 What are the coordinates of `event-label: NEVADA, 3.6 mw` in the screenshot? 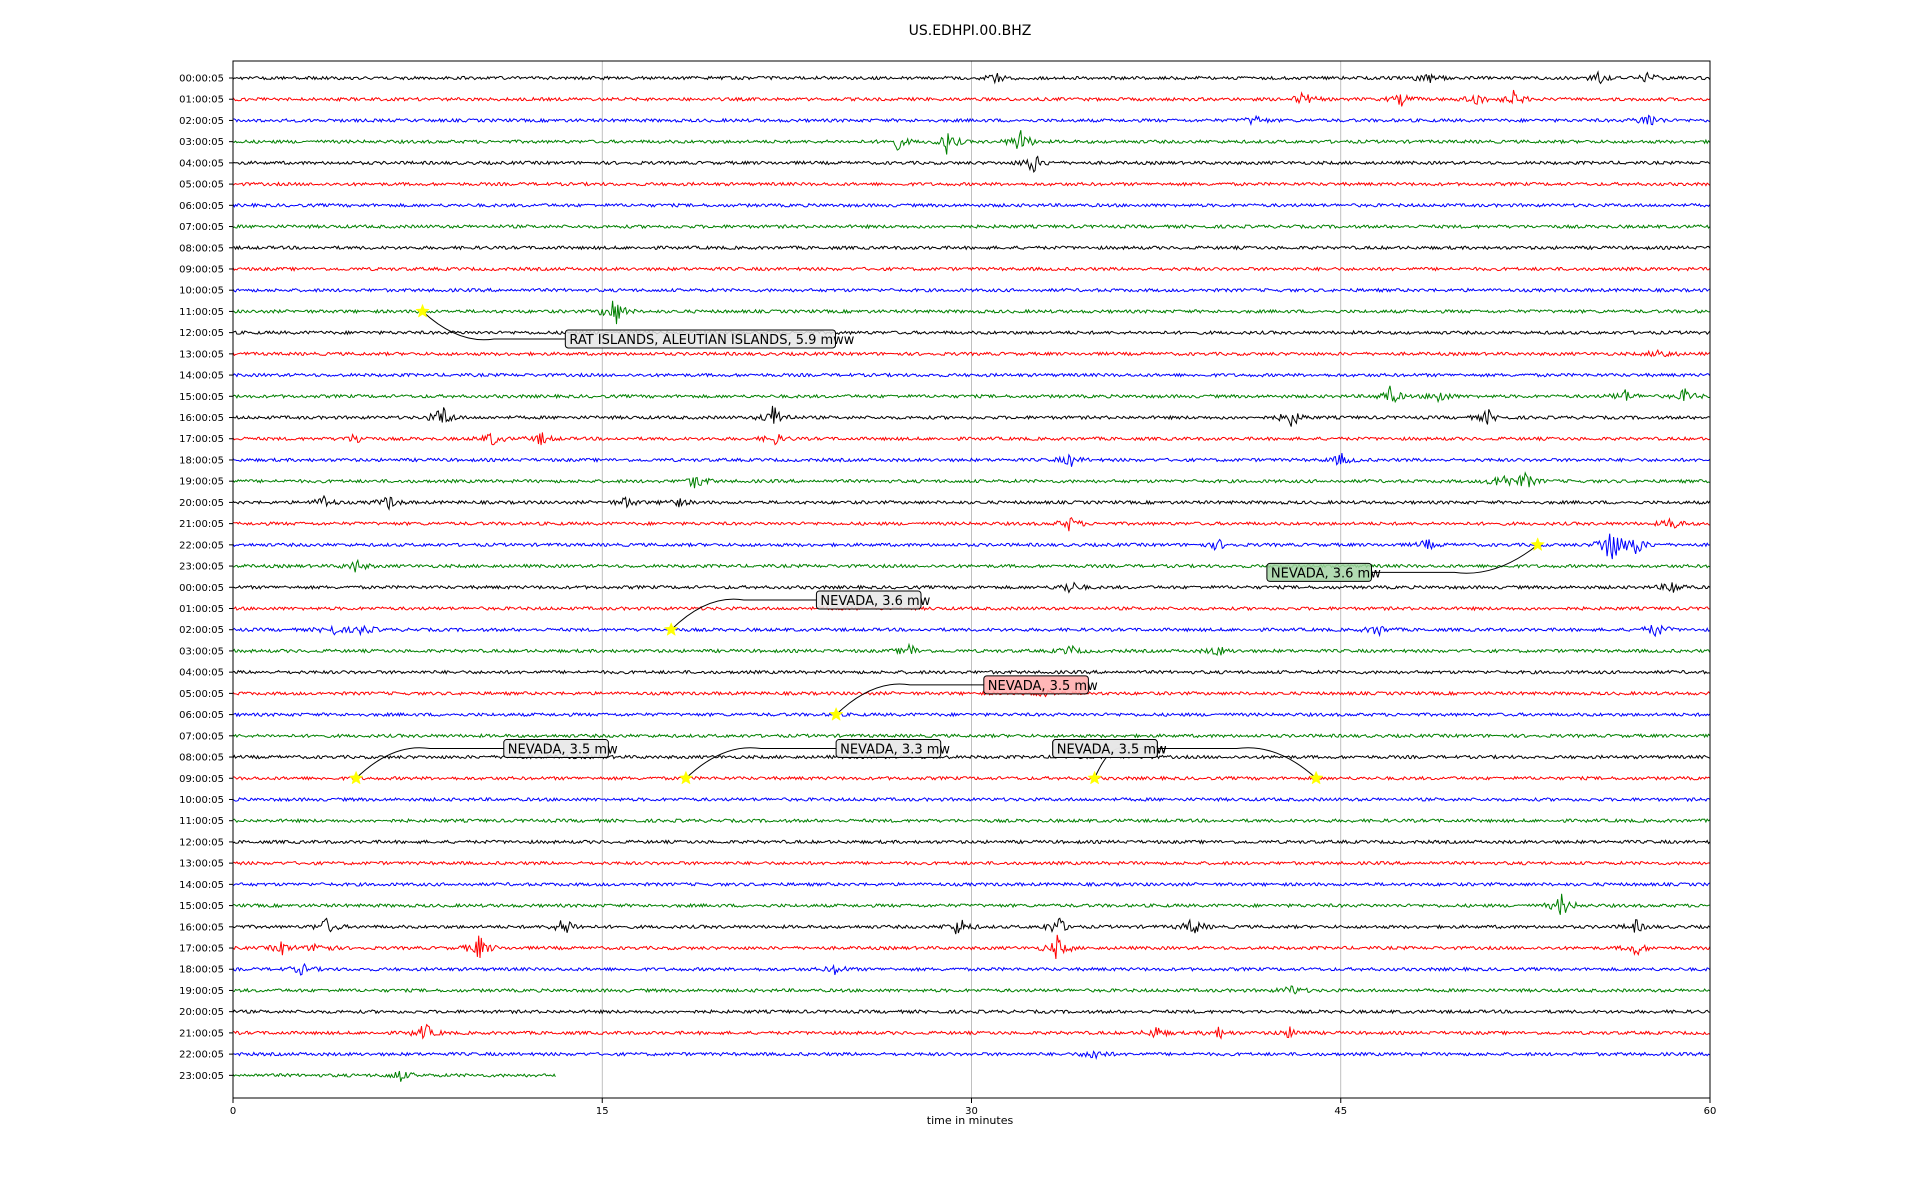 It's located at (1323, 572).